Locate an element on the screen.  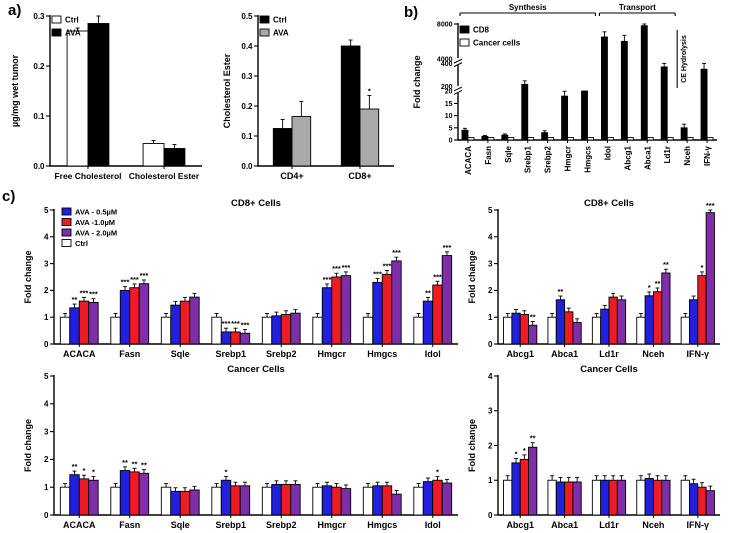
panel-label-c: c) is located at coordinates (9, 196).